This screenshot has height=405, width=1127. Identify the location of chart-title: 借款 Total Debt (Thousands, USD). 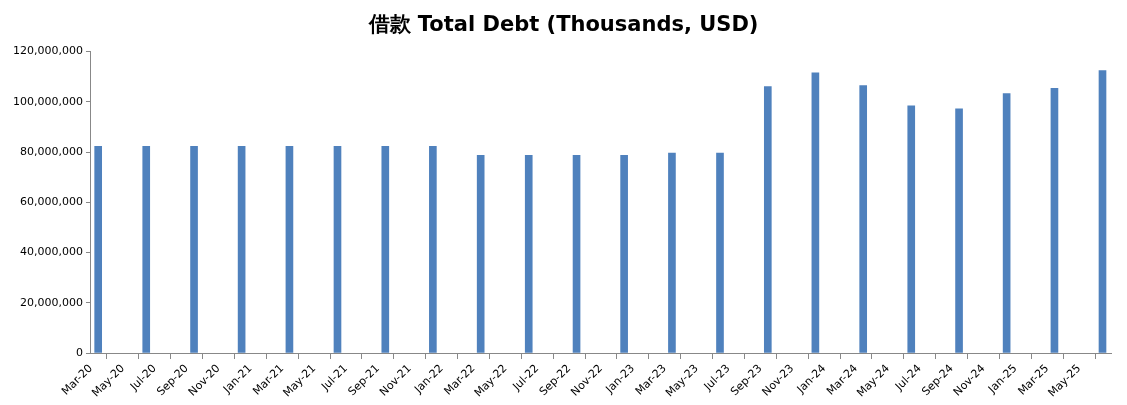
(563, 24).